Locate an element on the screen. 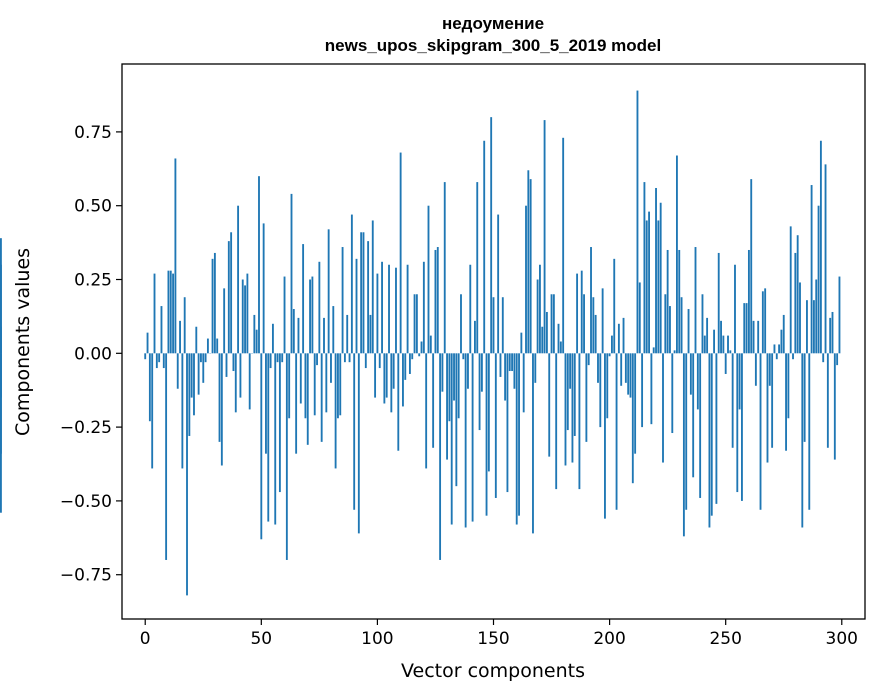 This screenshot has height=696, width=880. y-axis-label: Components values is located at coordinates (23, 342).